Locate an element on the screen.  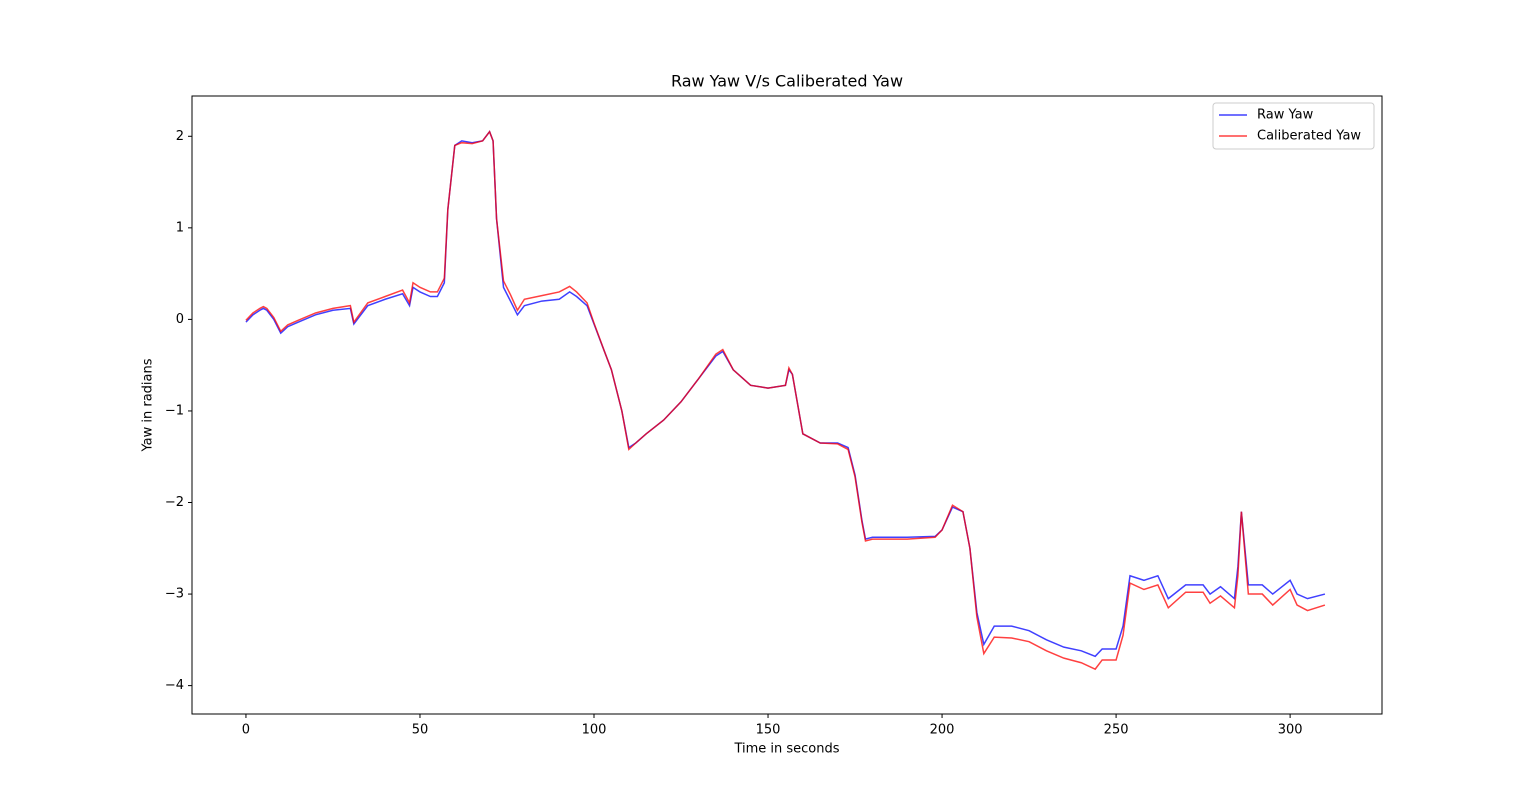
y-tick-label: 1 is located at coordinates (180, 227).